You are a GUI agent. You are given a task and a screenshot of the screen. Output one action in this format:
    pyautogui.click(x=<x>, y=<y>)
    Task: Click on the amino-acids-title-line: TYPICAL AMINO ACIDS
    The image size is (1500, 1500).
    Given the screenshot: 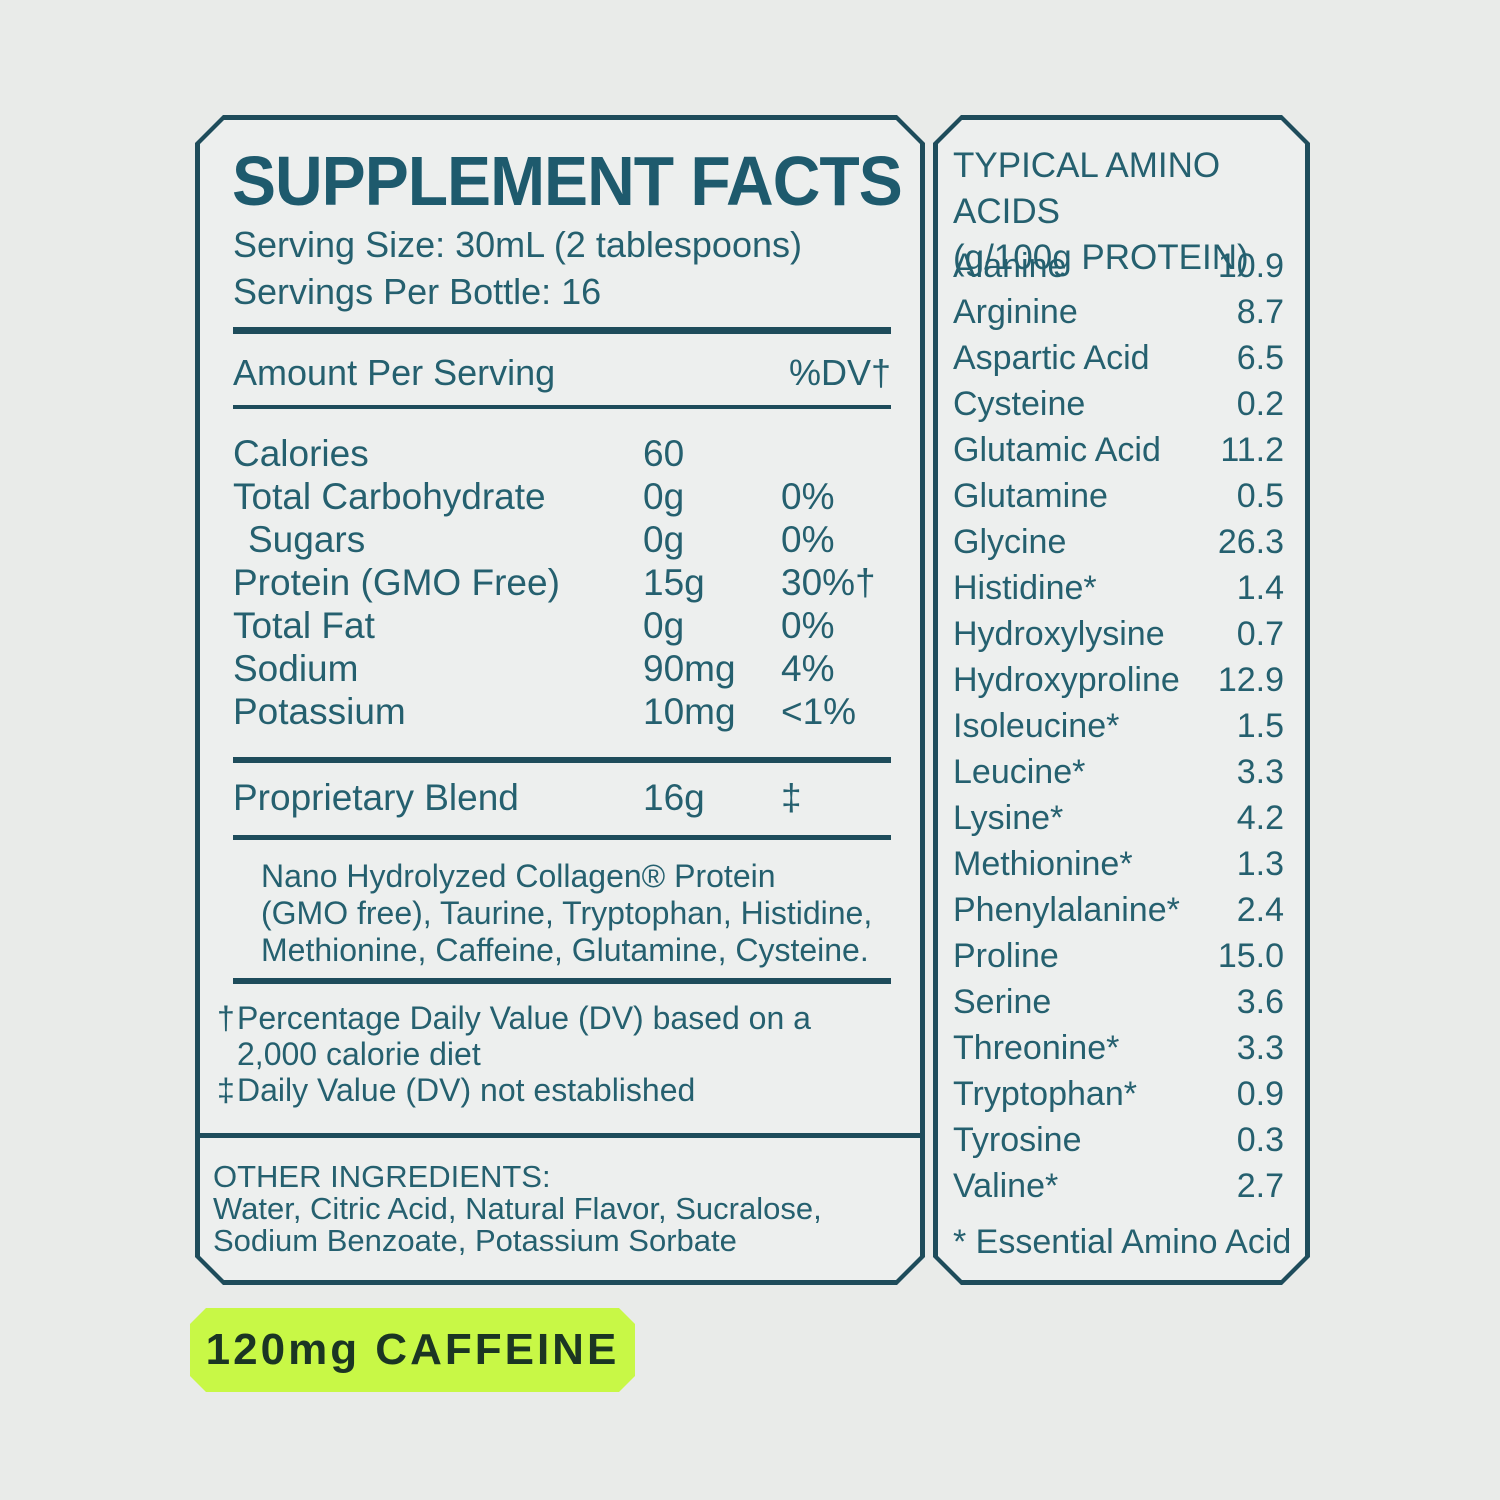 What is the action you would take?
    pyautogui.click(x=1087, y=188)
    